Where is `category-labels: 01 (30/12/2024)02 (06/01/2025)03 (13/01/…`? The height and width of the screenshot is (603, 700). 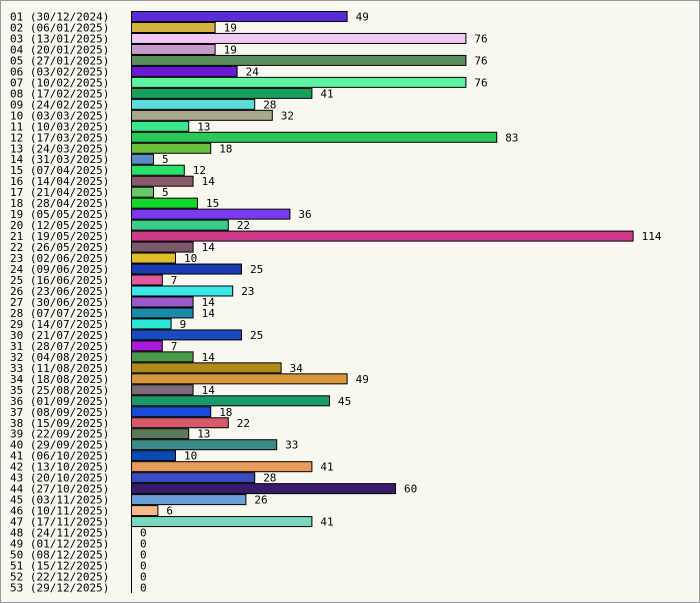 category-labels: 01 (30/12/2024)02 (06/01/2025)03 (13/01/… is located at coordinates (59, 303).